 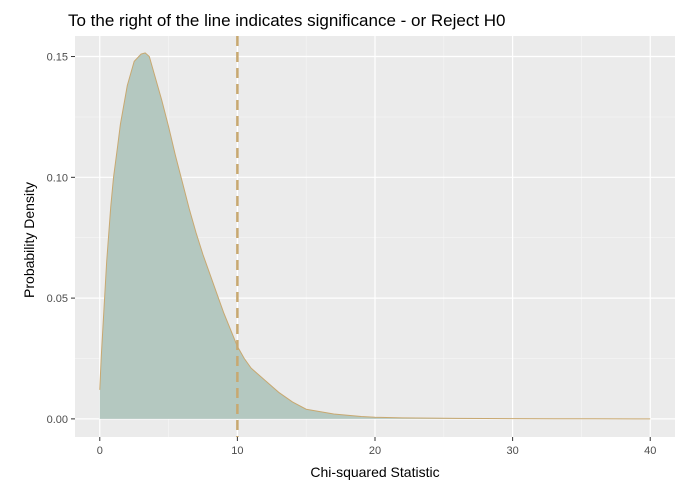 What do you see at coordinates (29, 240) in the screenshot?
I see `y-axis-title: Probability Density` at bounding box center [29, 240].